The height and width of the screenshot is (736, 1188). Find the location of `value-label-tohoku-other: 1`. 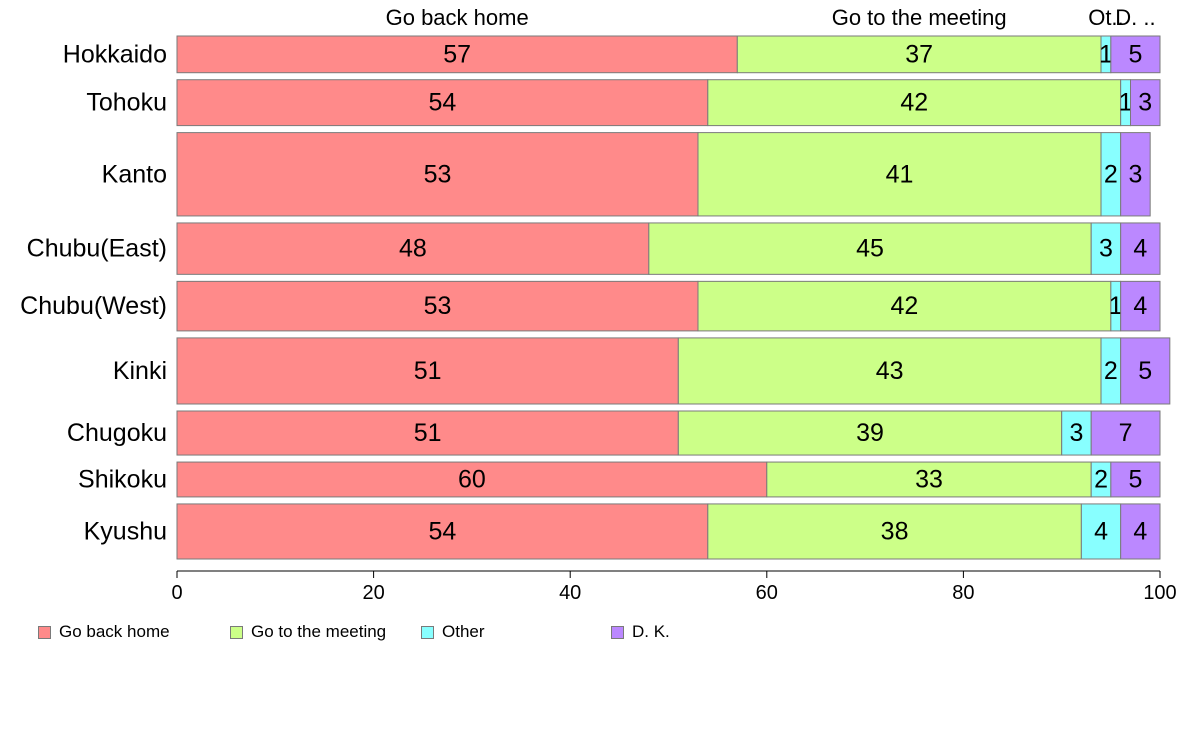

value-label-tohoku-other: 1 is located at coordinates (1126, 103).